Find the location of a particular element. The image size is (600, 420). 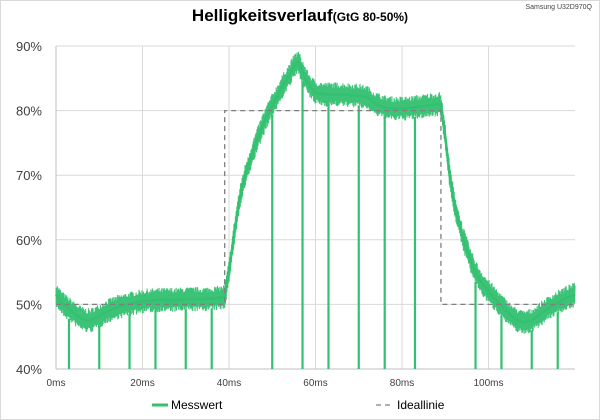

x-tick-label: 20ms is located at coordinates (142, 383).